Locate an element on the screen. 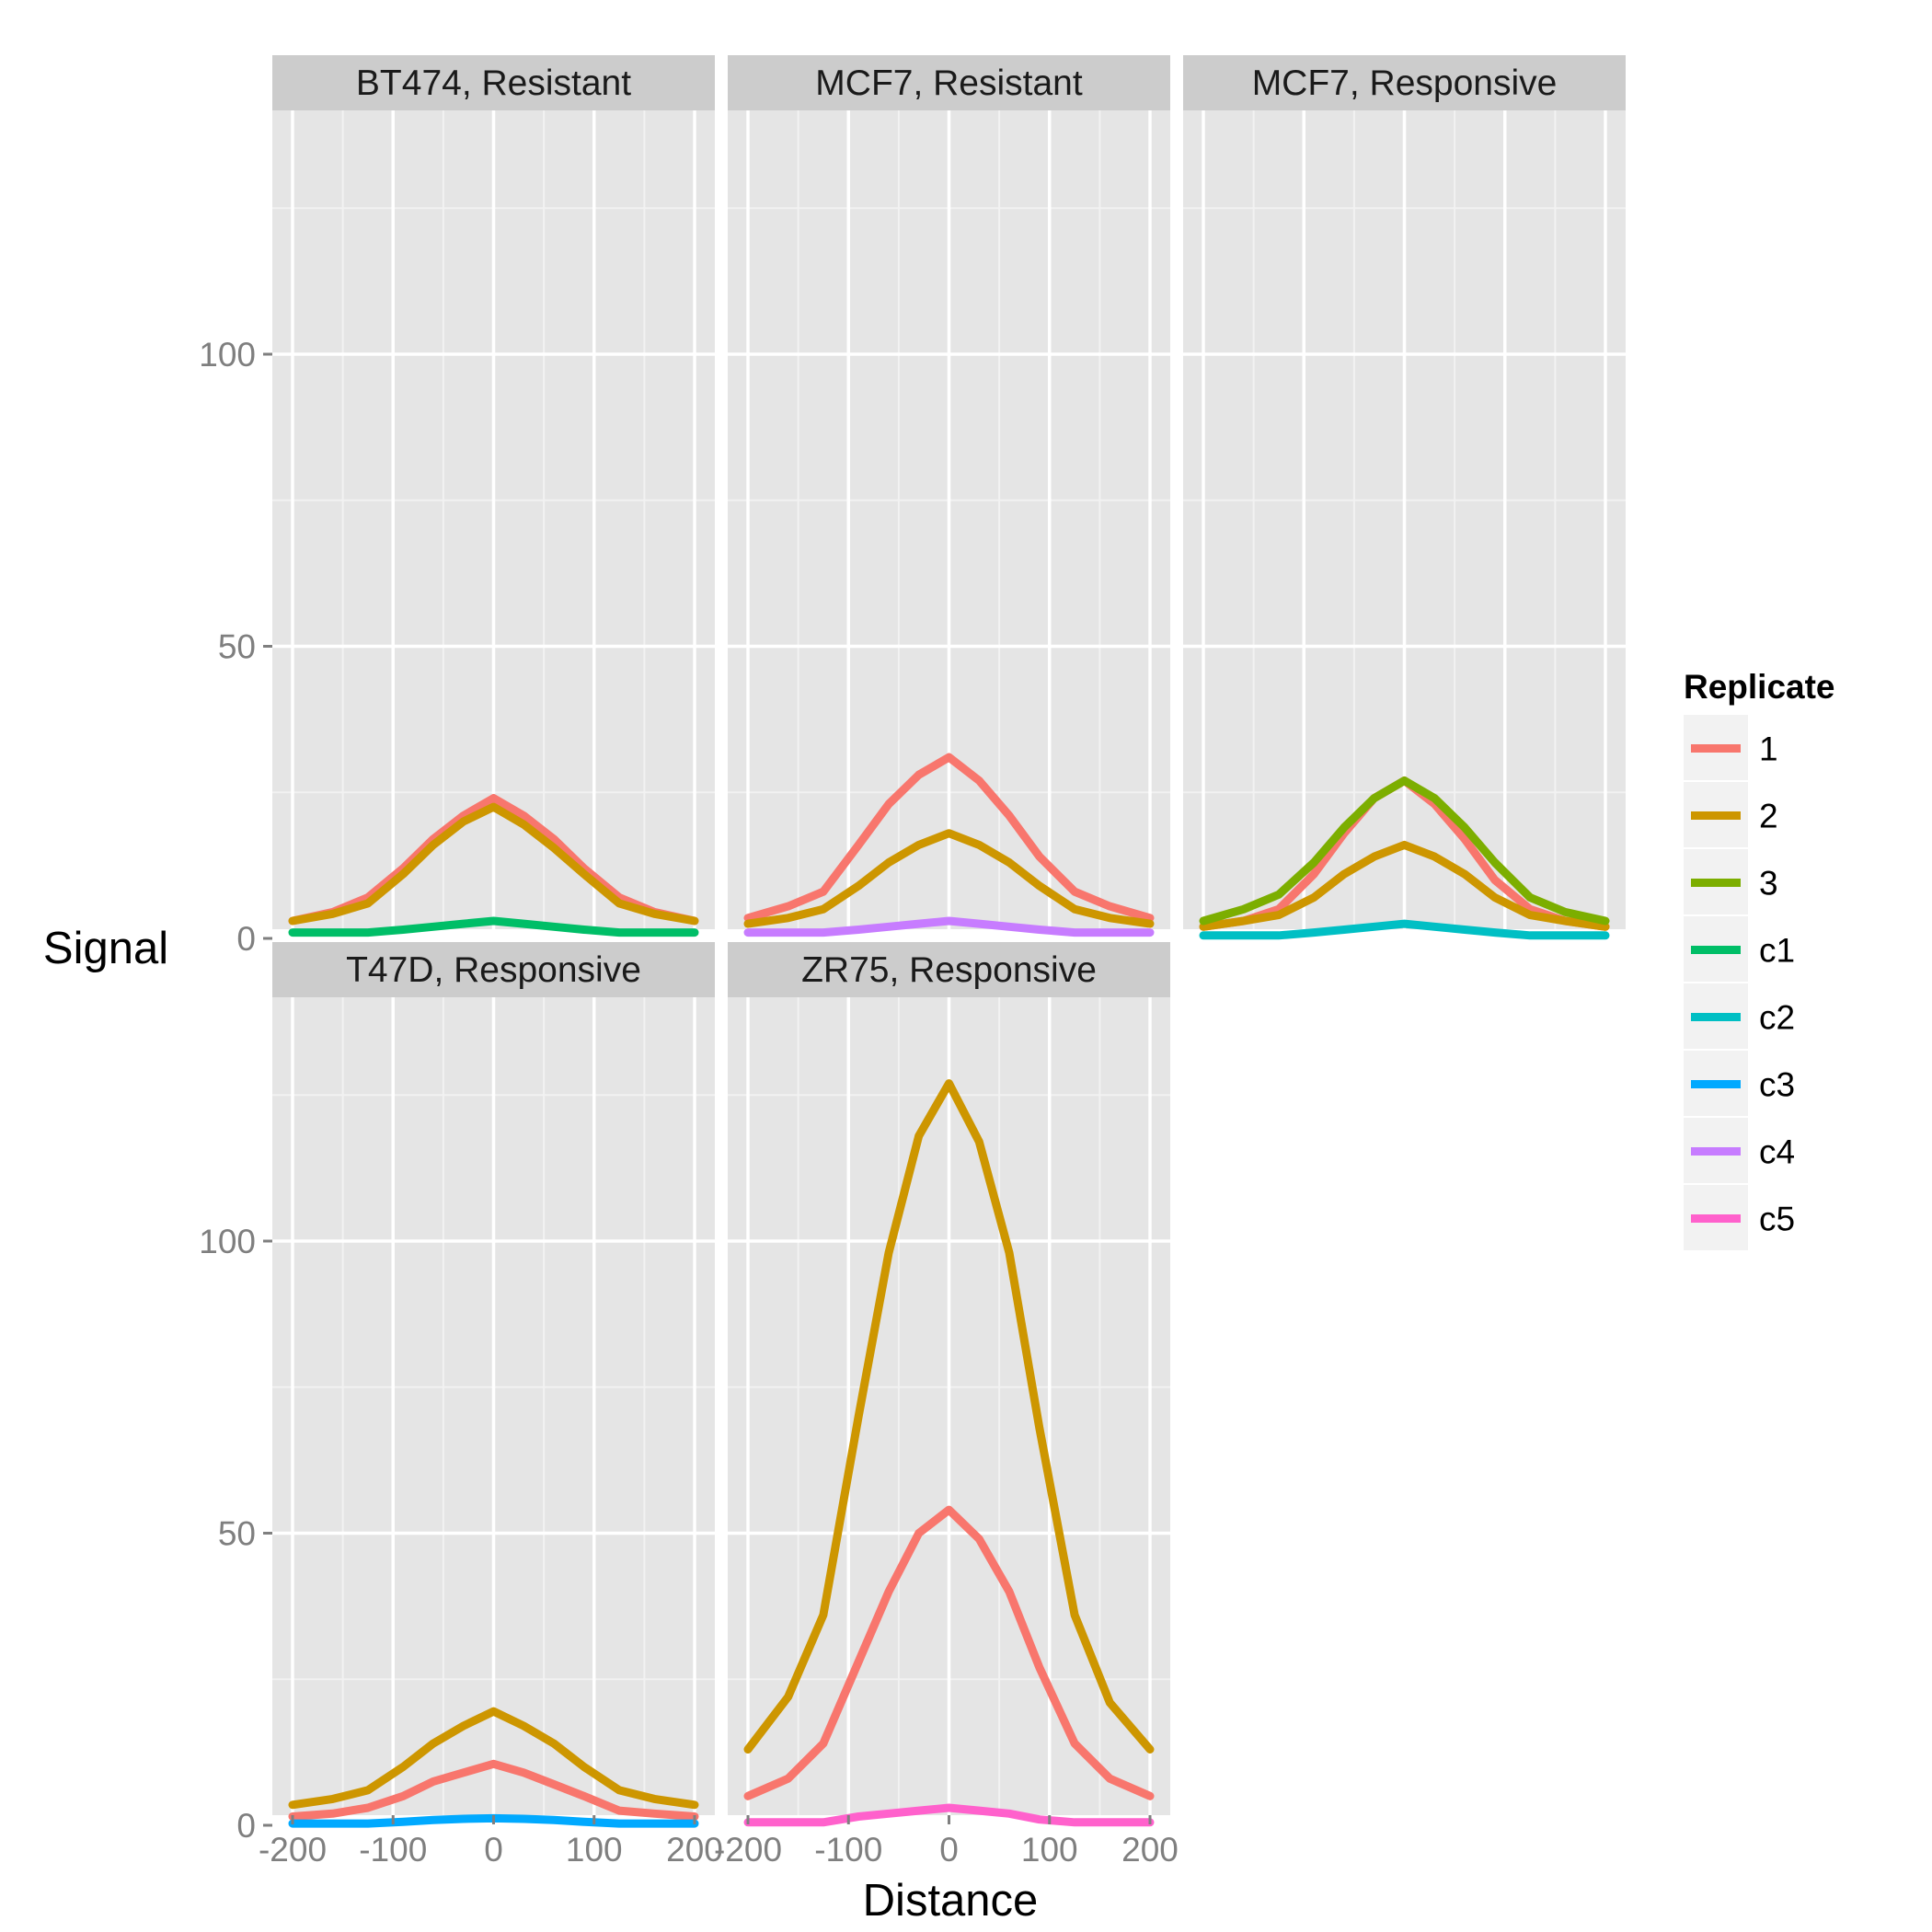  legend-label: c2 is located at coordinates (1777, 1018).